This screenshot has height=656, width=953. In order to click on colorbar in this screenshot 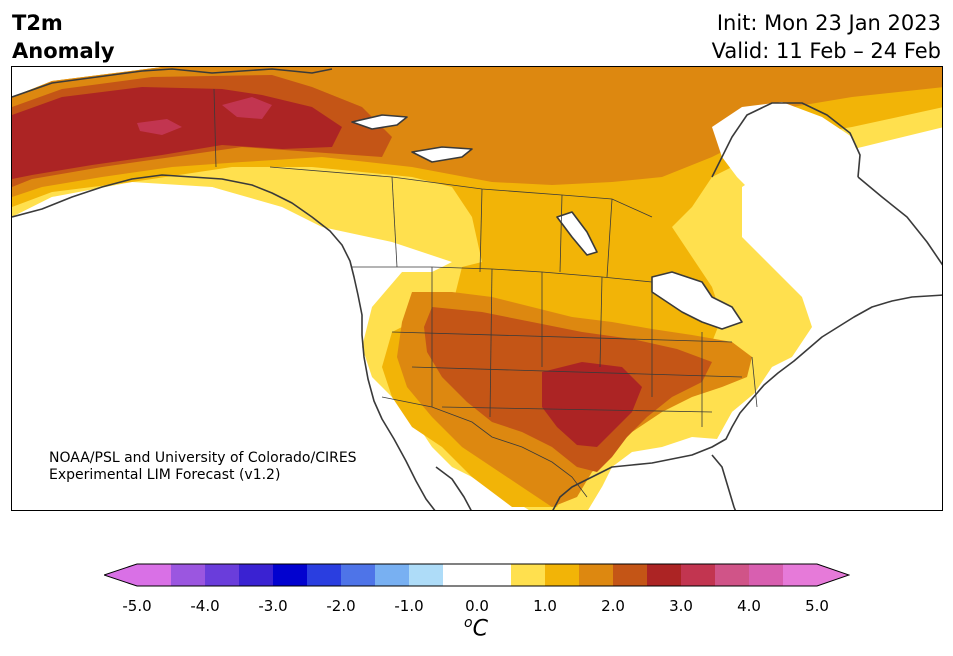, I will do `click(477, 575)`.